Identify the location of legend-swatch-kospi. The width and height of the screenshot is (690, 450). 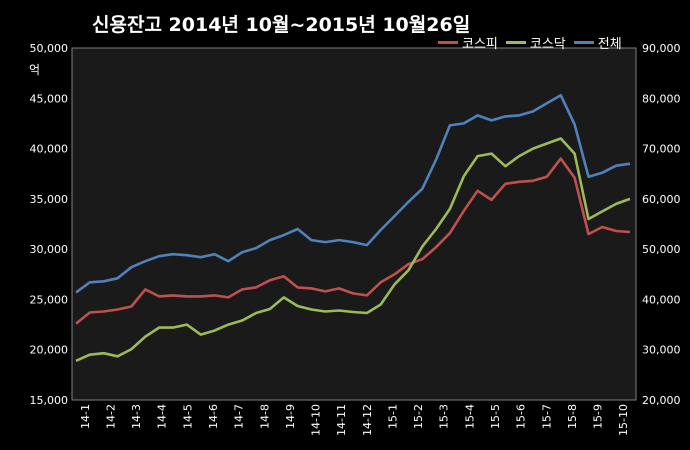
(448, 42).